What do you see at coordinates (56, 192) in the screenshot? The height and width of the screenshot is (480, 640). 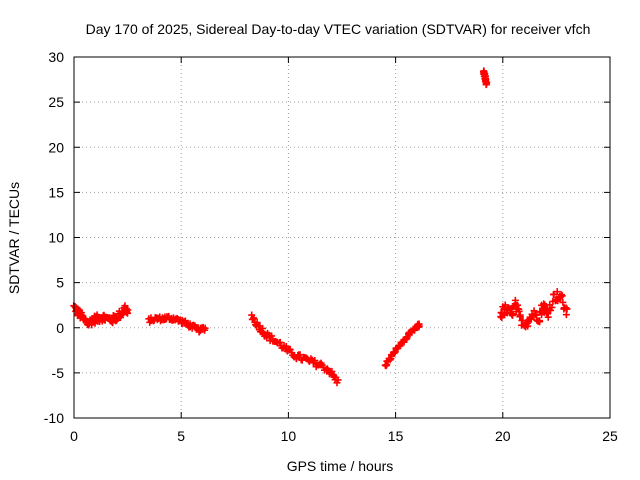 I see `y-tick-label: 15` at bounding box center [56, 192].